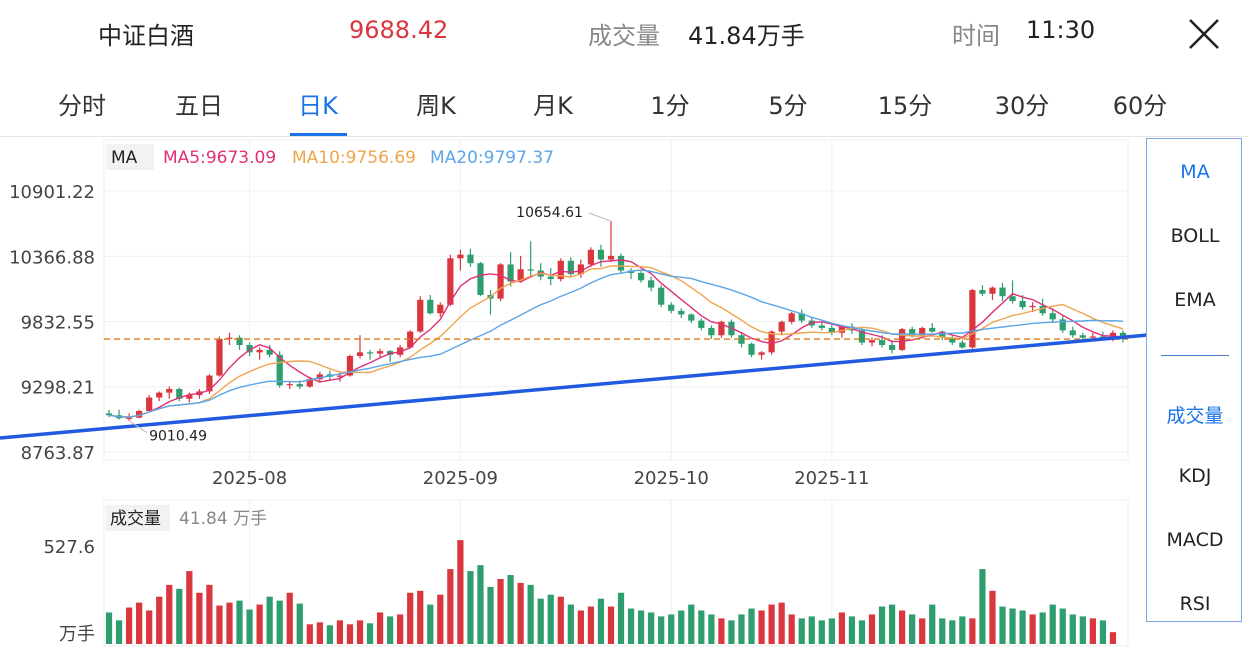  What do you see at coordinates (1195, 172) in the screenshot?
I see `menu-ma: MA` at bounding box center [1195, 172].